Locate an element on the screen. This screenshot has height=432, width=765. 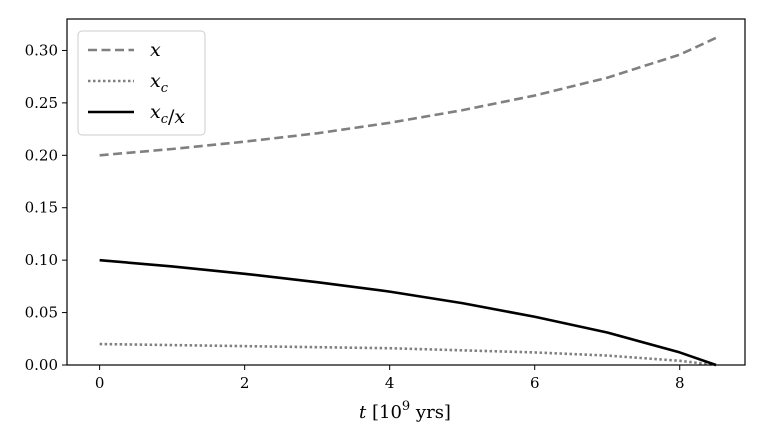
y-tick-label: 0.20 is located at coordinates (41, 155).